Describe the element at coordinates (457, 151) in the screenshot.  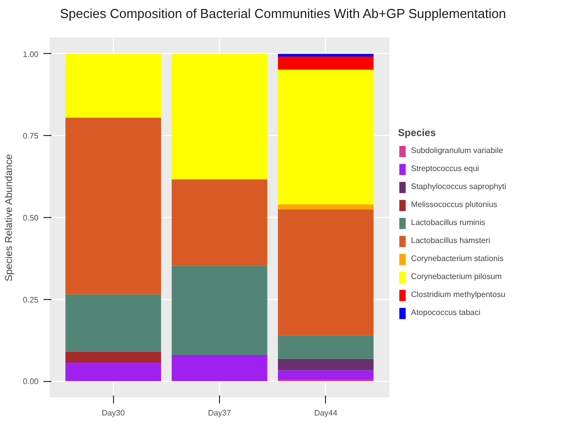
I see `legend-label: Subdoligranulum variabile` at that location.